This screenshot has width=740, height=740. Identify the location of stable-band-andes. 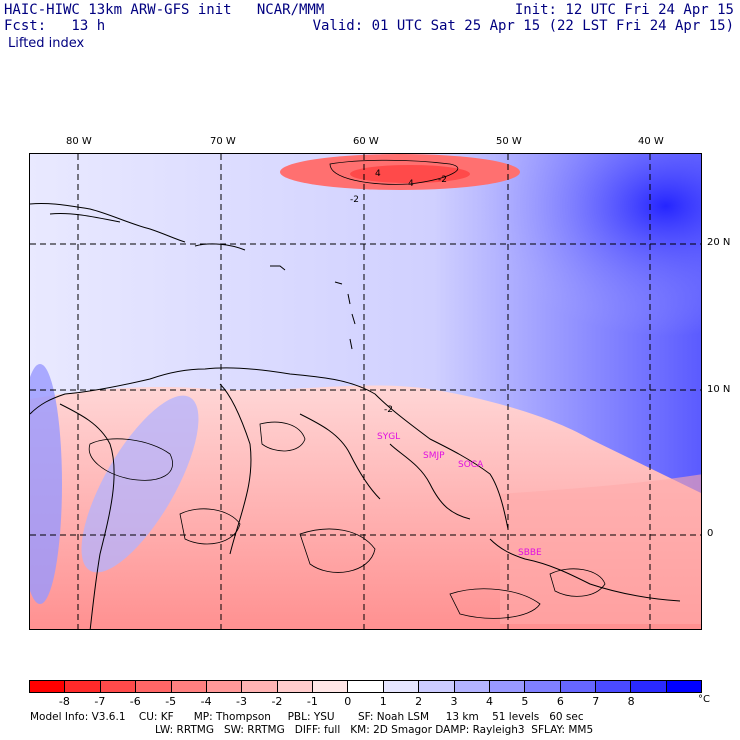
(140, 484).